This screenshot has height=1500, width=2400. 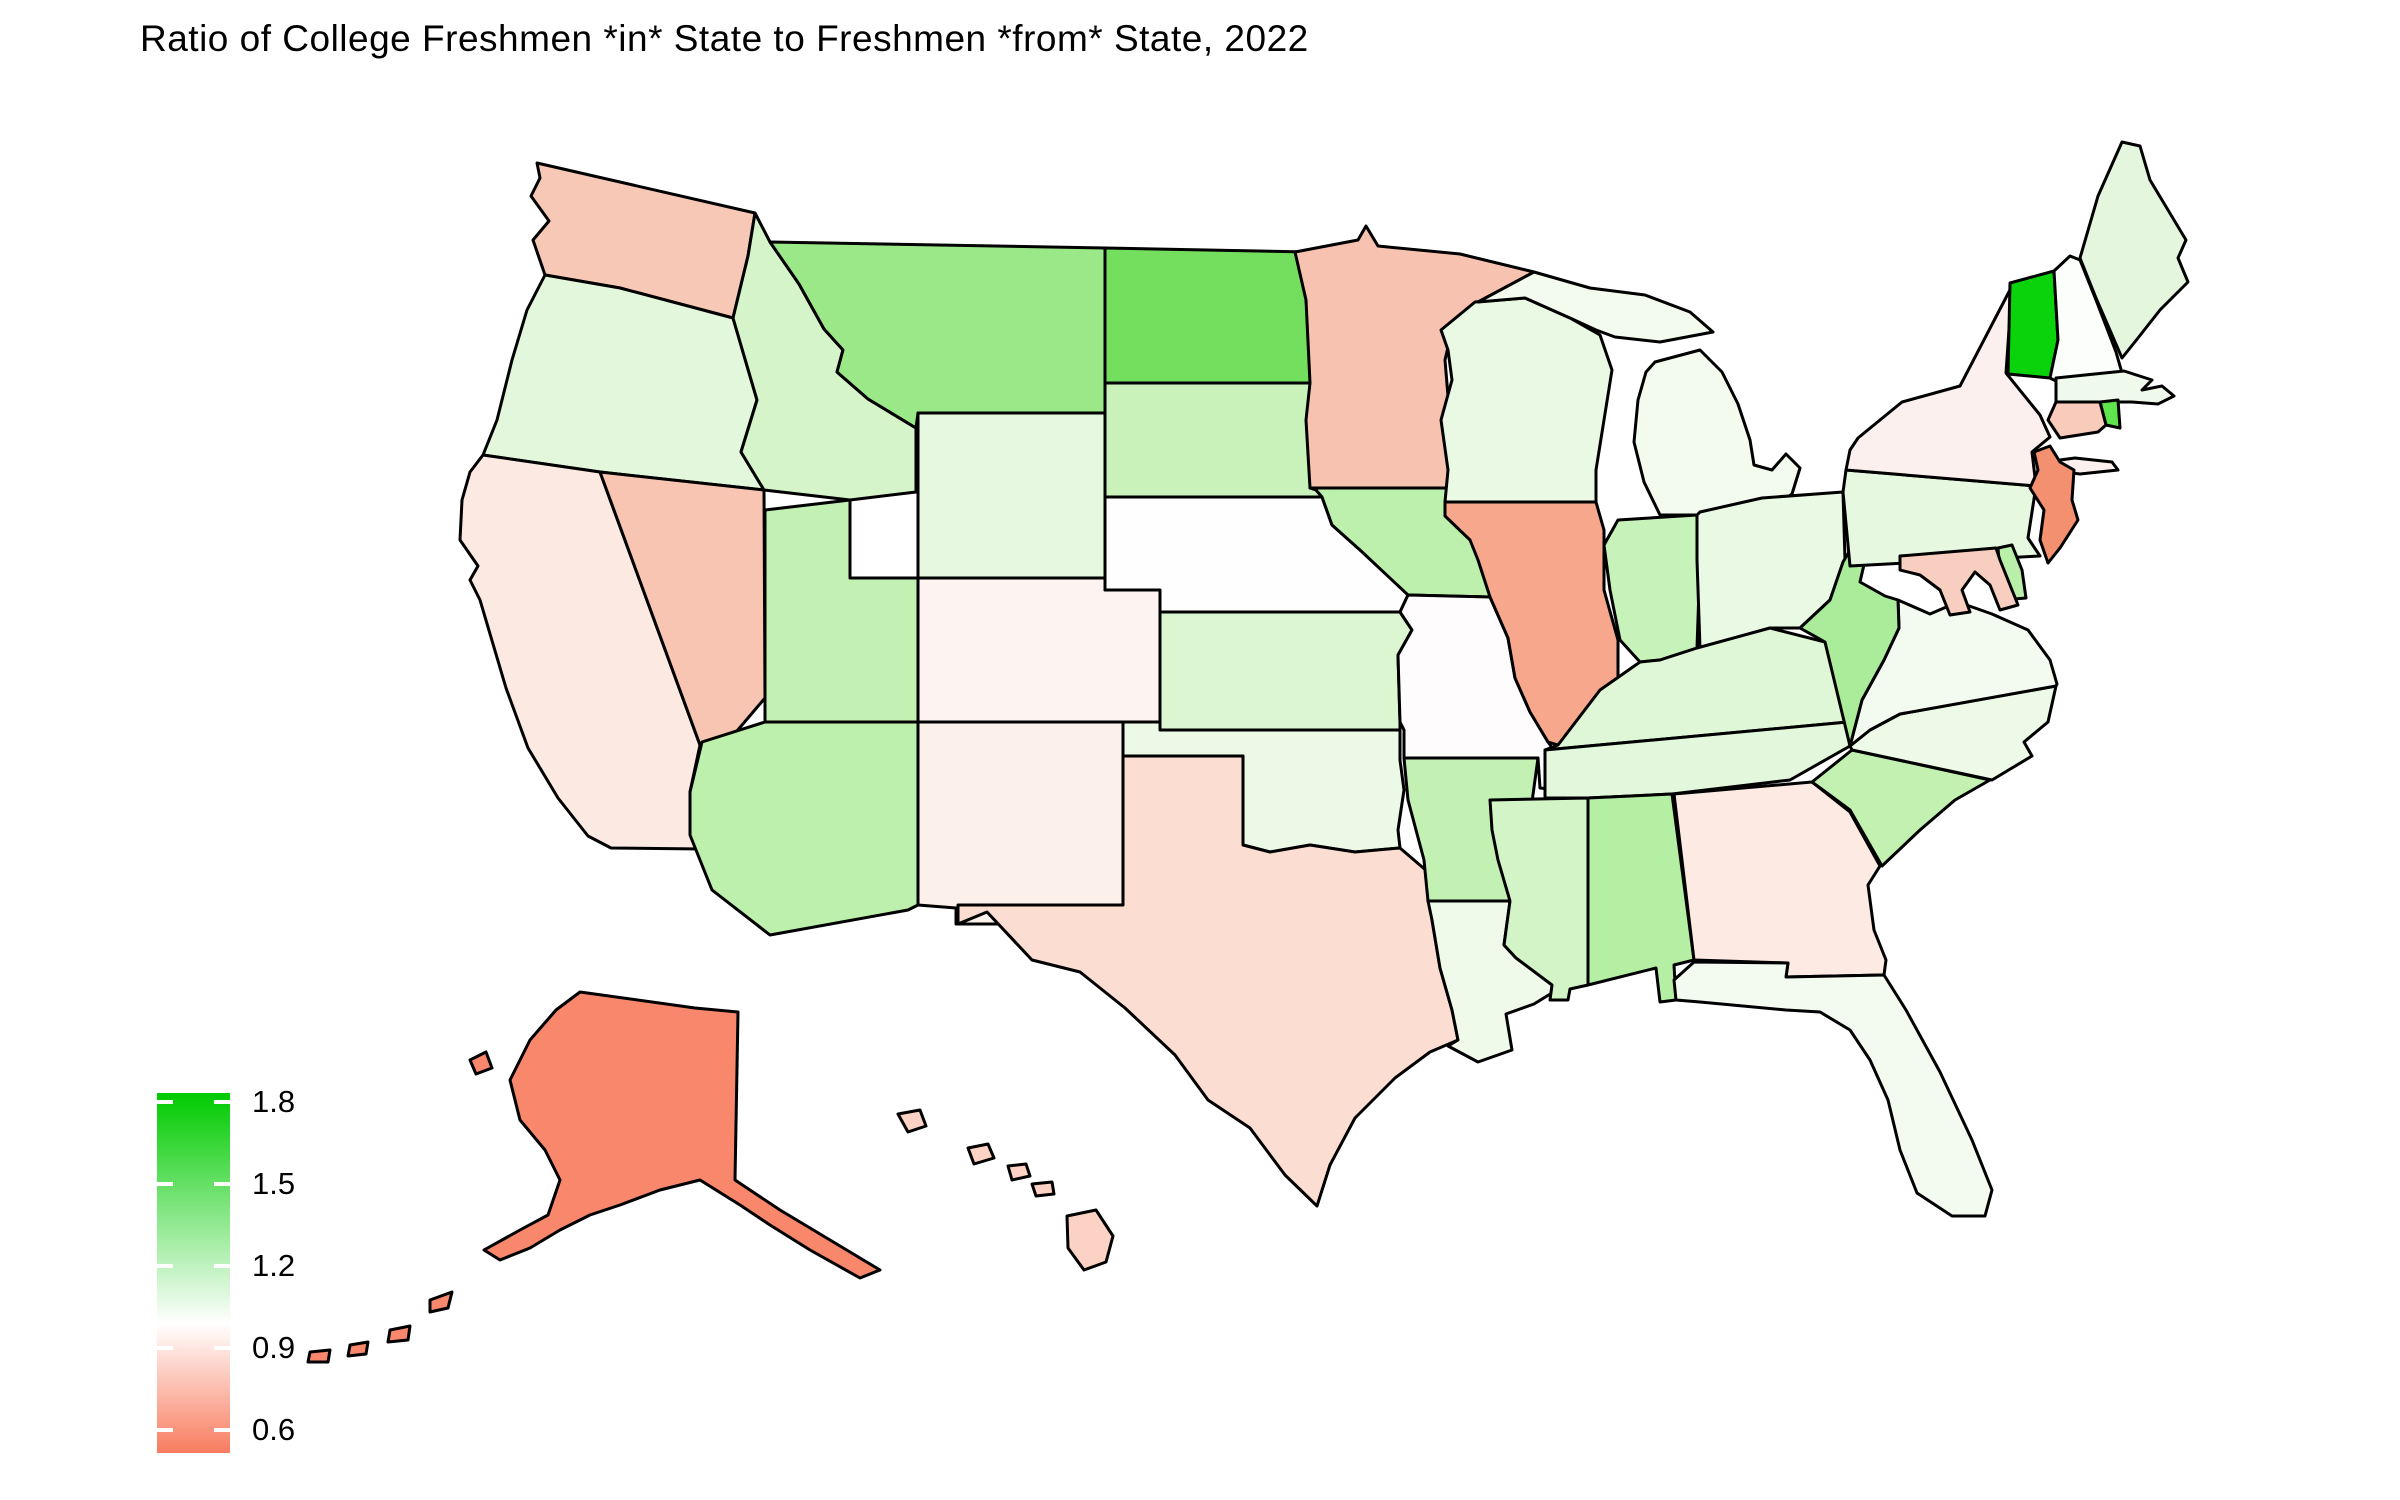 What do you see at coordinates (193, 1273) in the screenshot?
I see `legend-colorbar` at bounding box center [193, 1273].